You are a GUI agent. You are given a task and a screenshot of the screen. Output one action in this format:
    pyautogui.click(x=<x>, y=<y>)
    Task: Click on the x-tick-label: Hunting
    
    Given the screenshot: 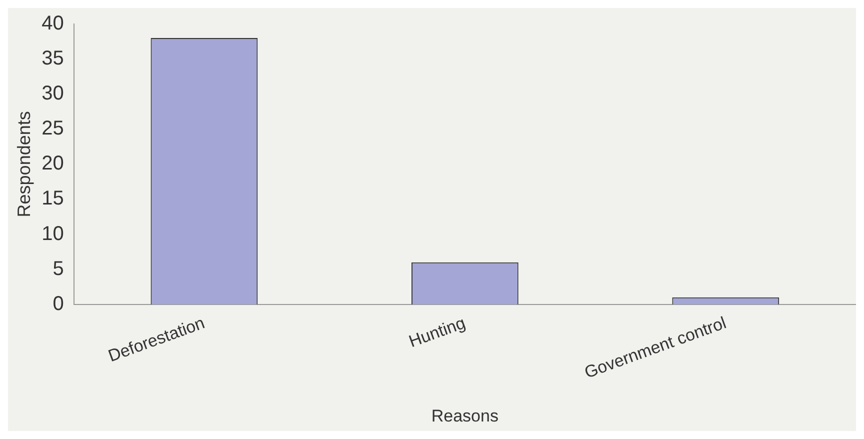 What is the action you would take?
    pyautogui.click(x=437, y=332)
    